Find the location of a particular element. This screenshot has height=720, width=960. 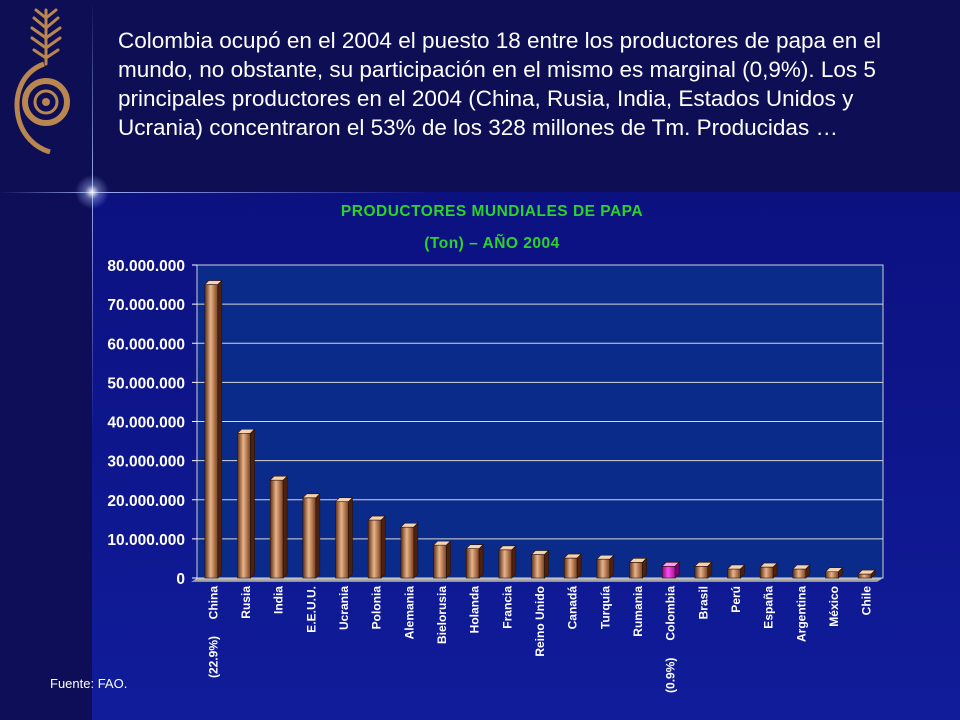

y-tick-label: 10.000.000 is located at coordinates (146, 540).